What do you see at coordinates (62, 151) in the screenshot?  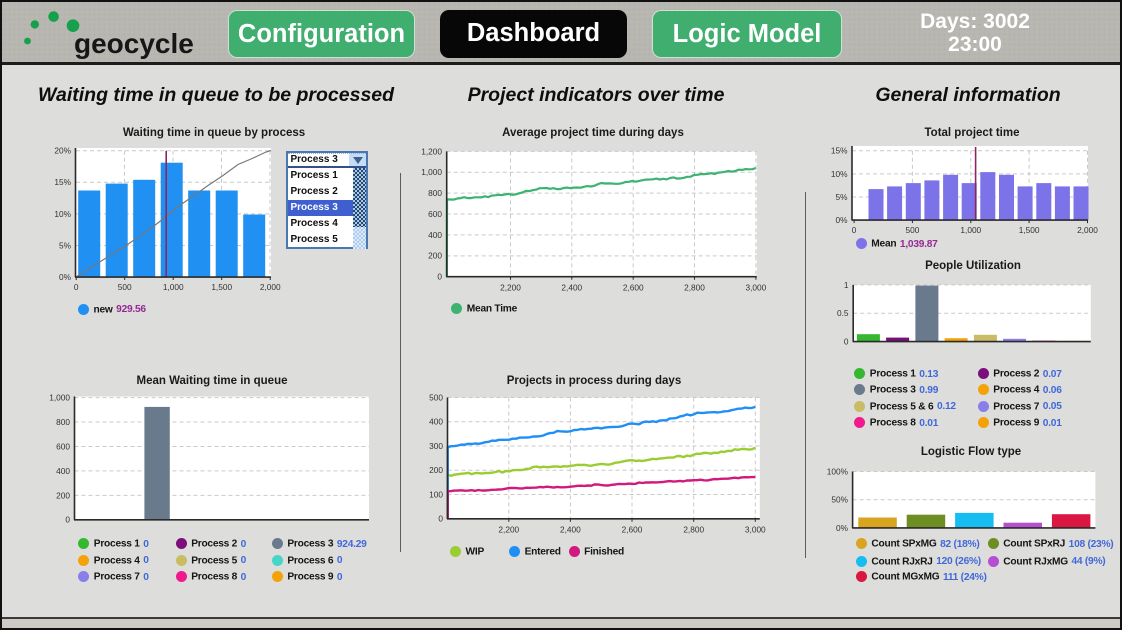 I see `svg-text: 20%` at bounding box center [62, 151].